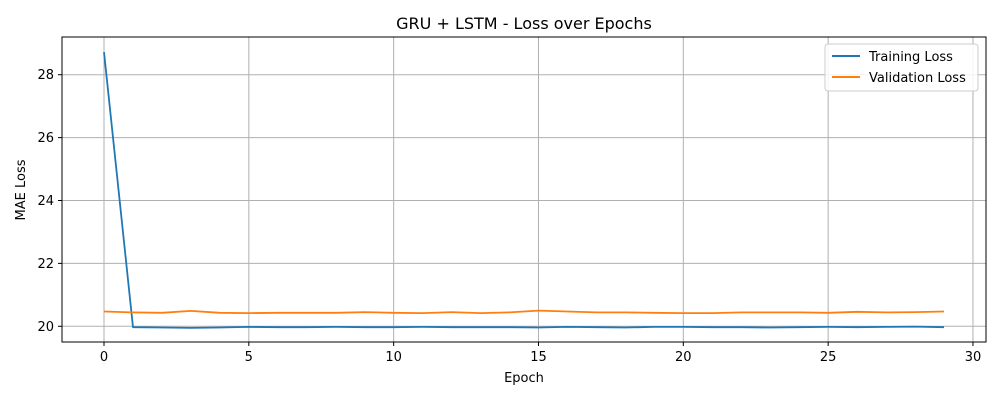 This screenshot has height=400, width=1000. Describe the element at coordinates (524, 312) in the screenshot. I see `series-line-validation-loss` at that location.